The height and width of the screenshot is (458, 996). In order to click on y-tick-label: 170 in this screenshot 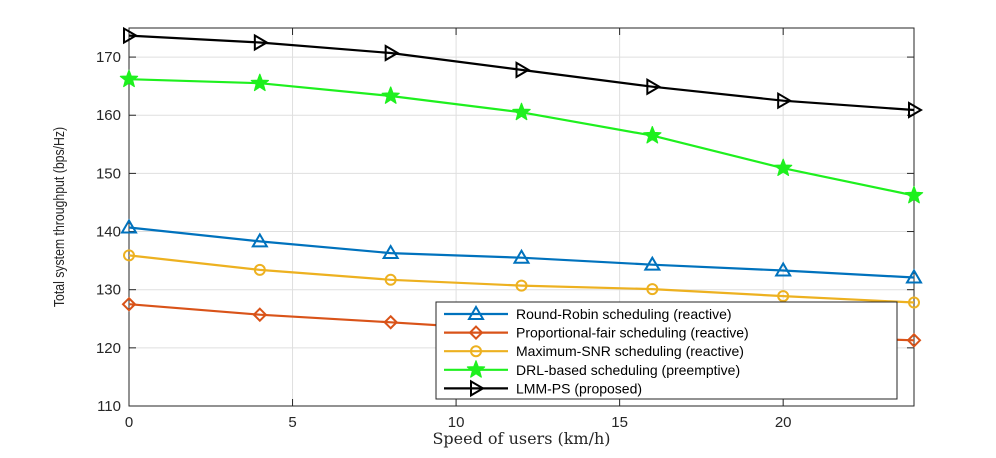, I will do `click(108, 57)`.